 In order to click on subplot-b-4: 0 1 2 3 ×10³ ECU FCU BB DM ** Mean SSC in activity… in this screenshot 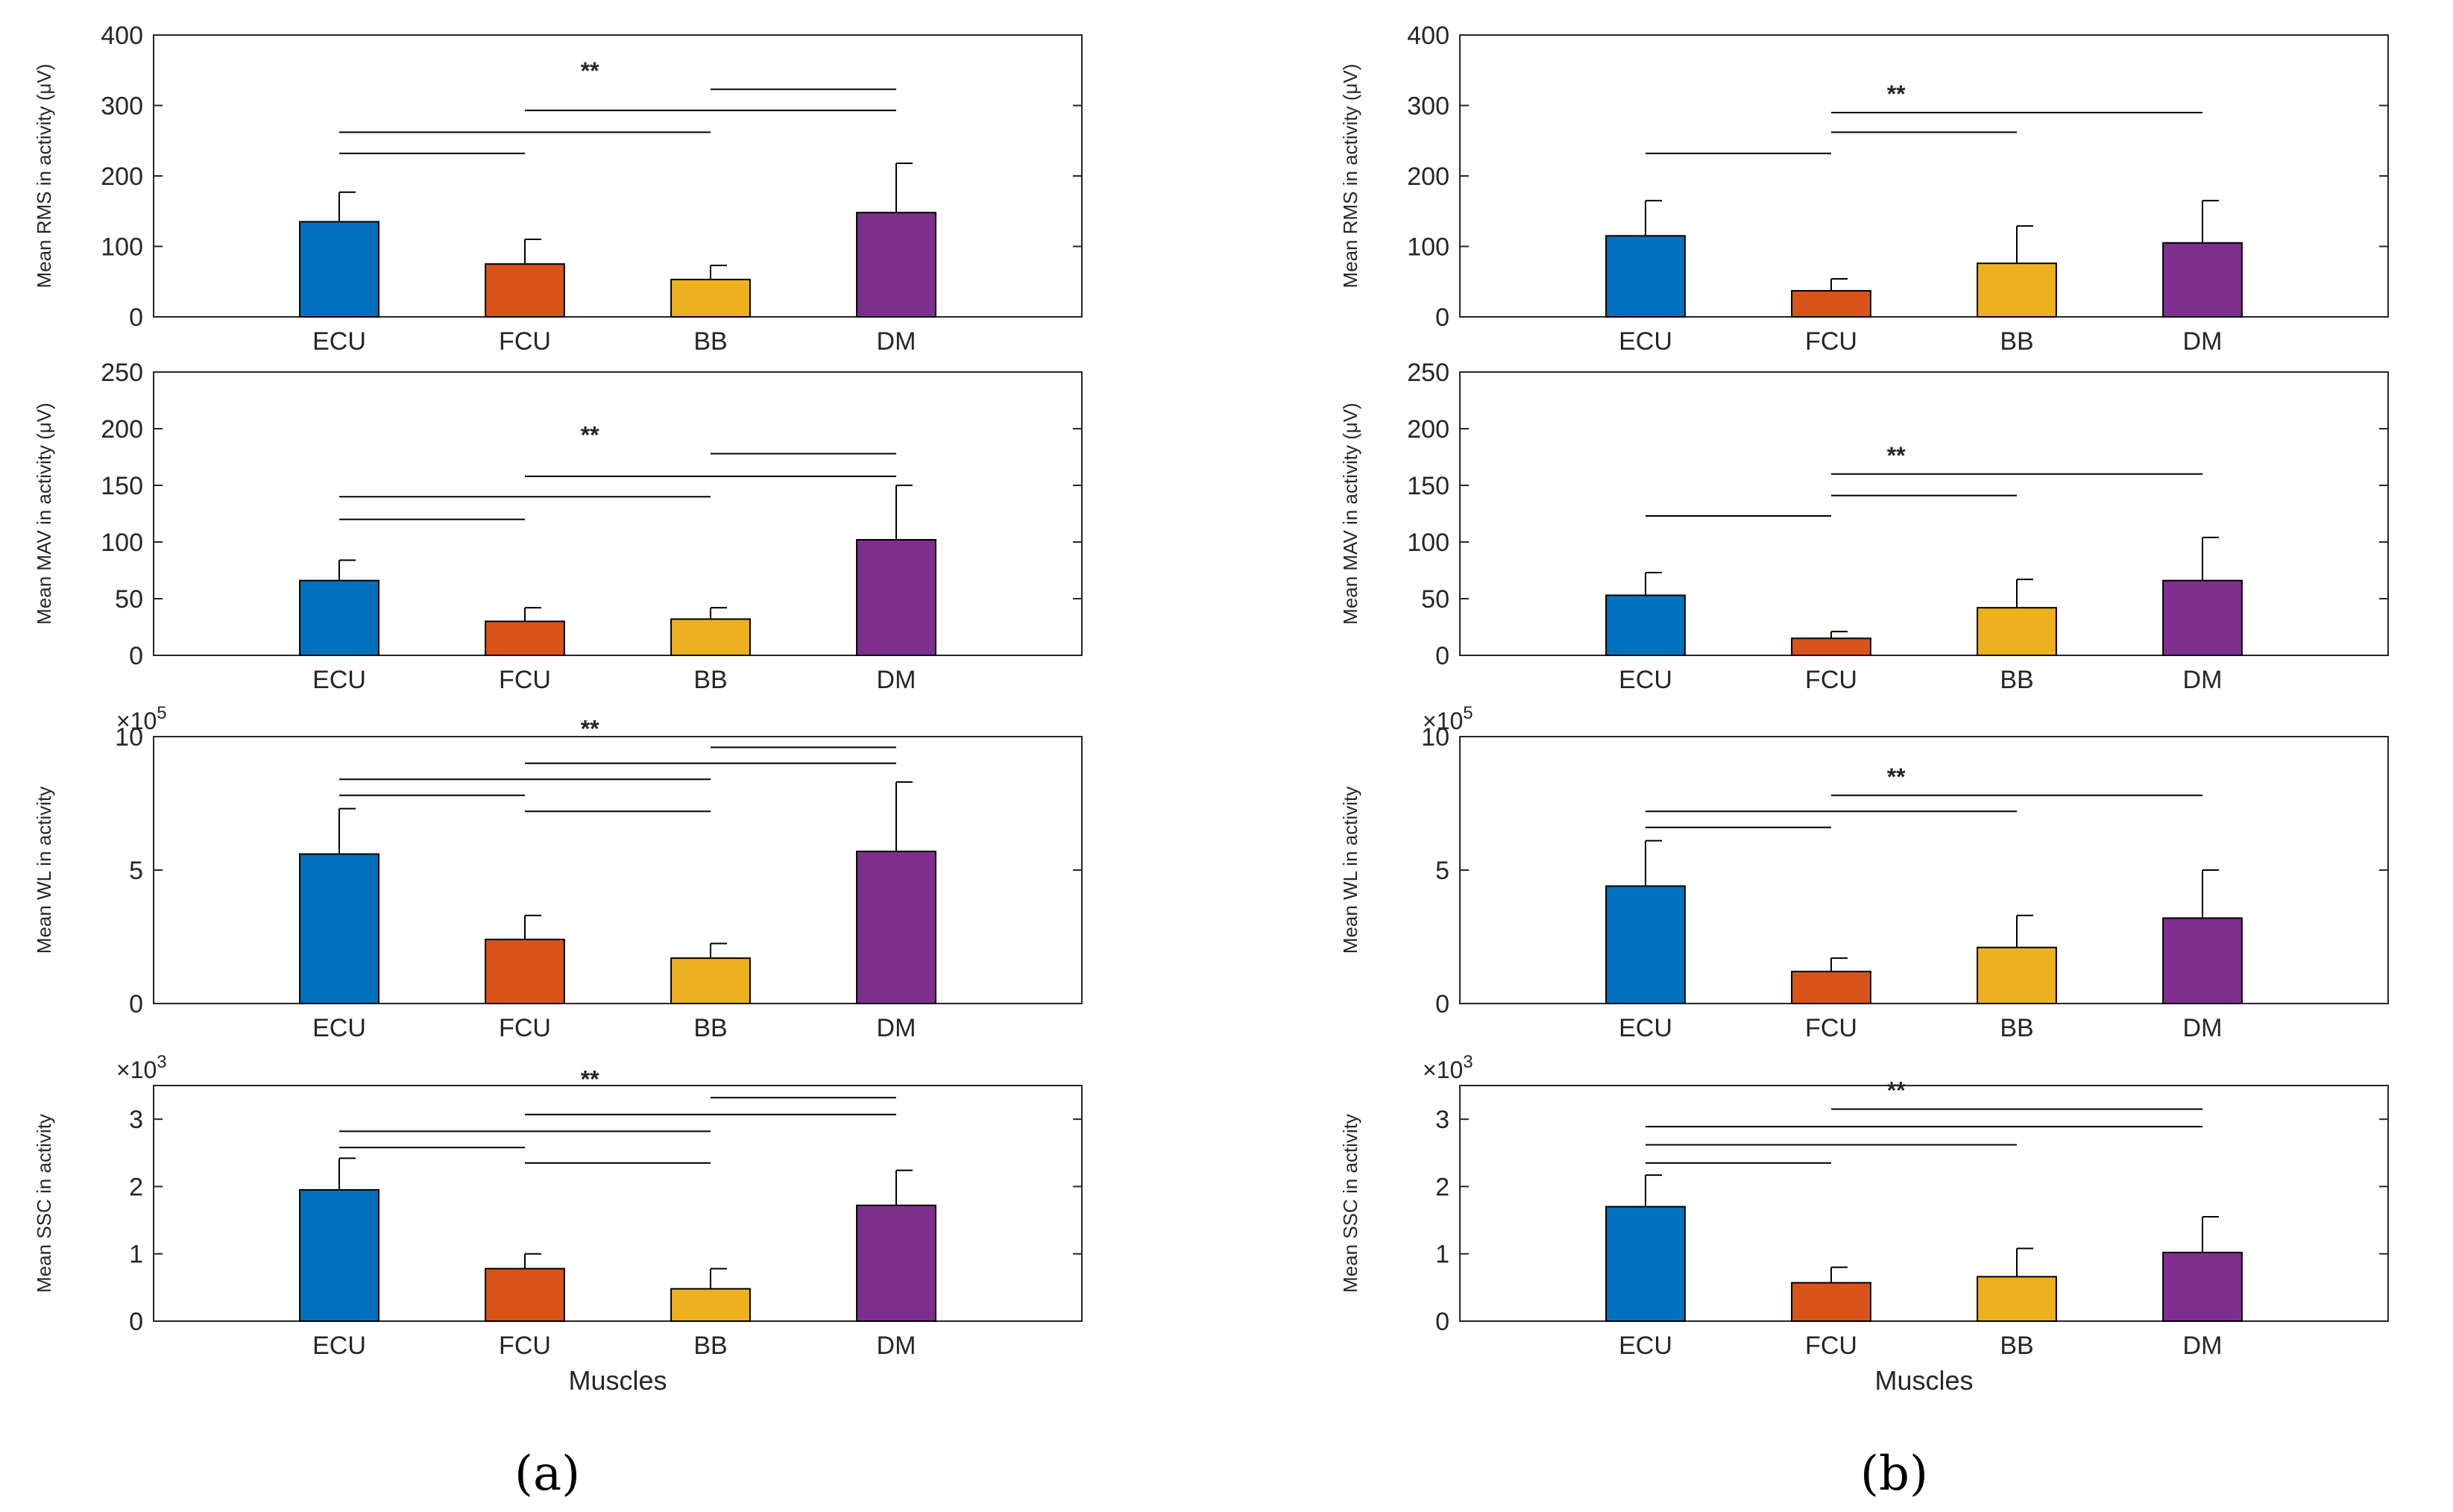, I will do `click(1864, 1224)`.